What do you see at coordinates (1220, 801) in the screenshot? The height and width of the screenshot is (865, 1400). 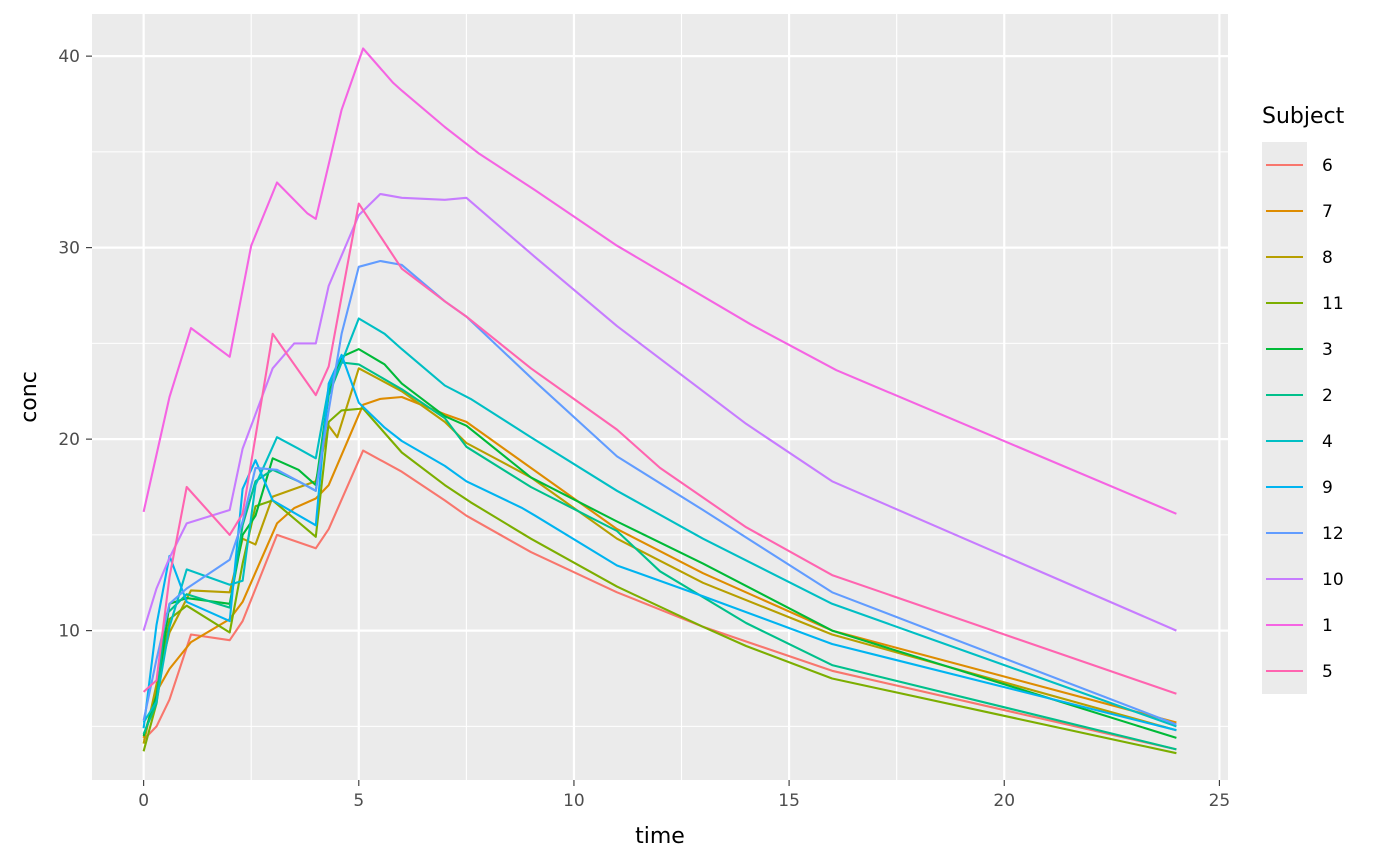 I see `x-tick-label: 25` at bounding box center [1220, 801].